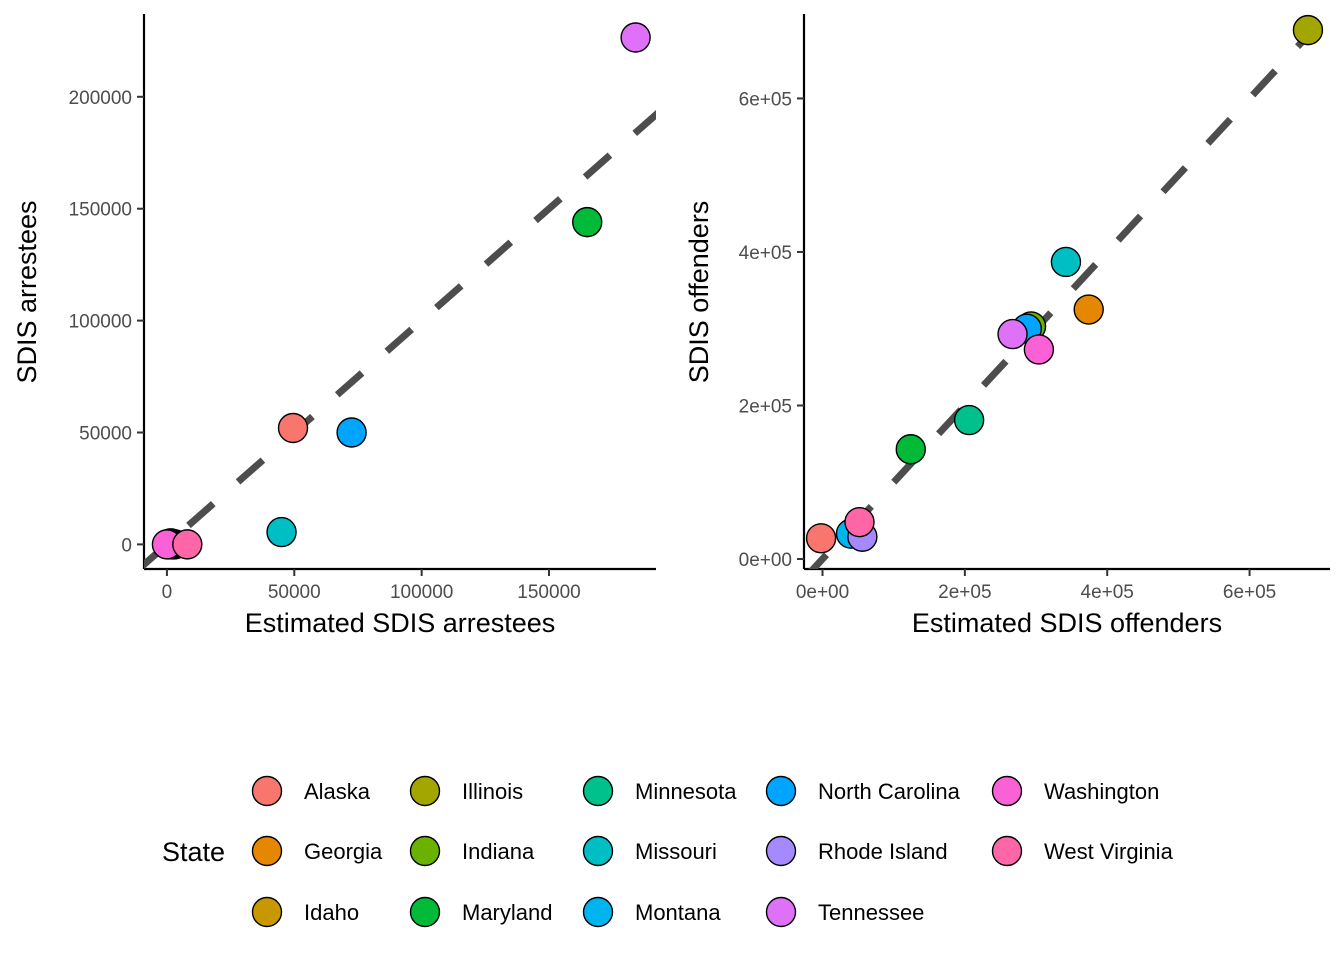 Image resolution: width=1344 pixels, height=960 pixels. I want to click on data-point-washington, so click(1039, 349).